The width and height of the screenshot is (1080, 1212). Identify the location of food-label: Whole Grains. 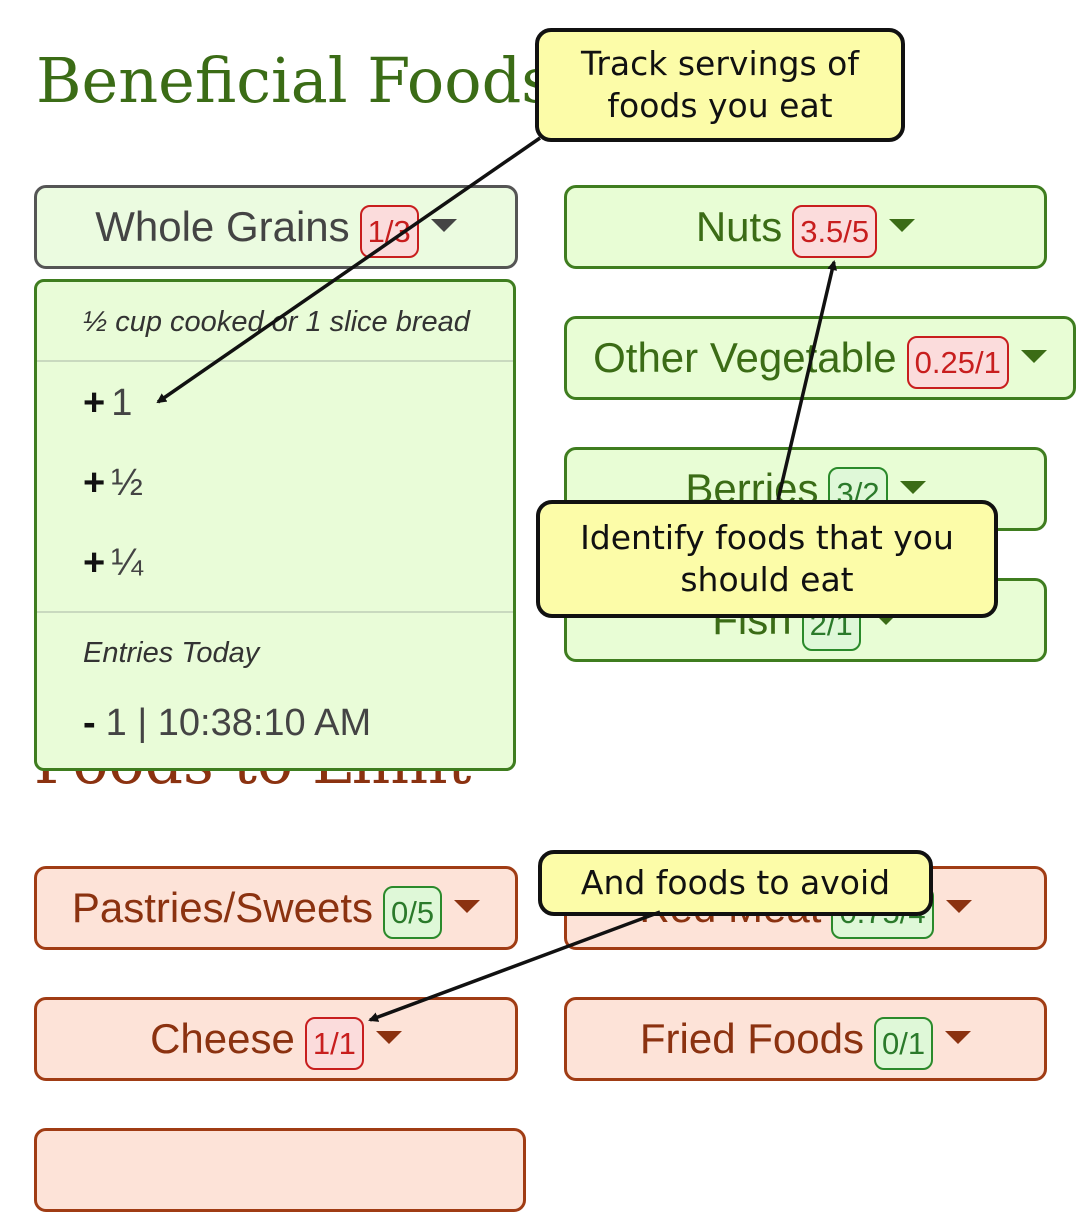
(222, 226).